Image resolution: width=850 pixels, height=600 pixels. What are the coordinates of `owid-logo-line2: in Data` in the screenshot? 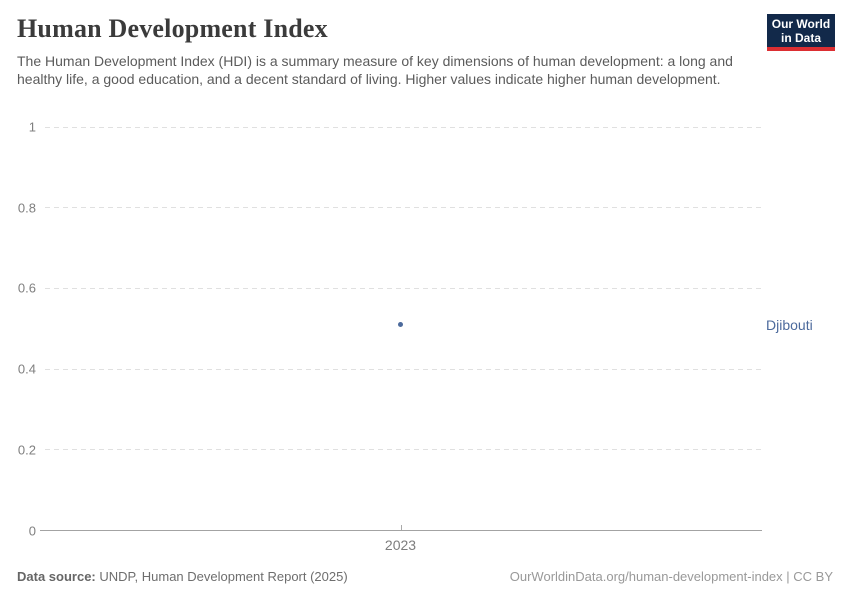 It's located at (800, 38).